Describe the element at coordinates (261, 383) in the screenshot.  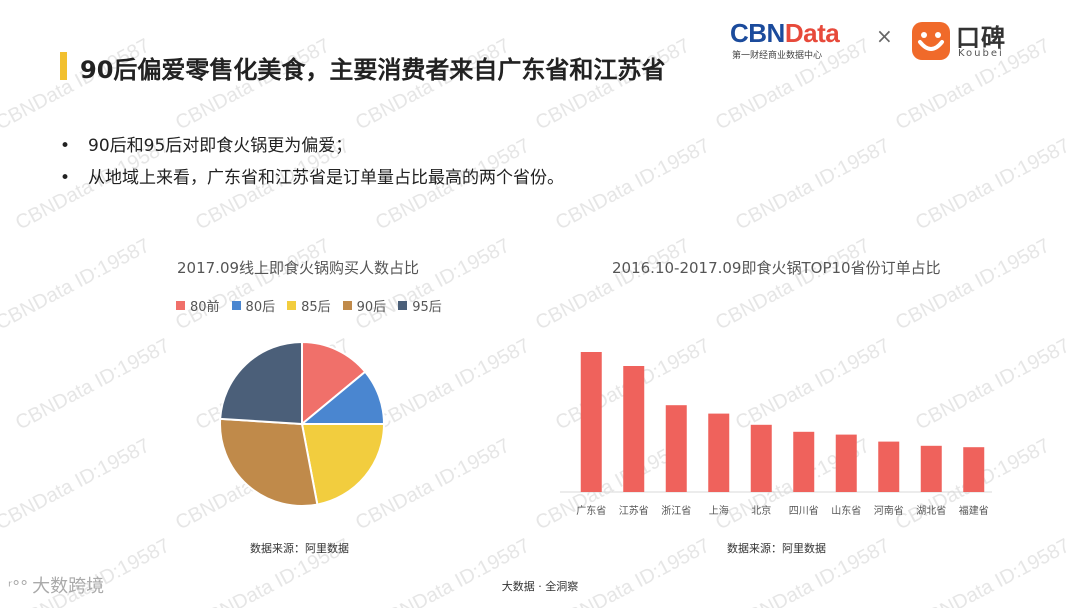
I see `pie-slice-95后` at that location.